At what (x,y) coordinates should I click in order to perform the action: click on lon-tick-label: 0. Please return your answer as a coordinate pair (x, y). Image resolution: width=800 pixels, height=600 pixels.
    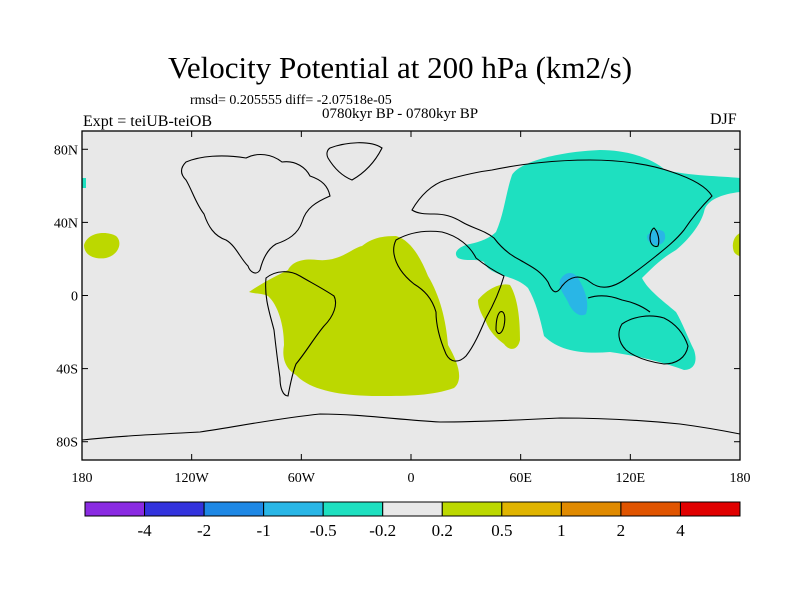
    Looking at the image, I should click on (411, 478).